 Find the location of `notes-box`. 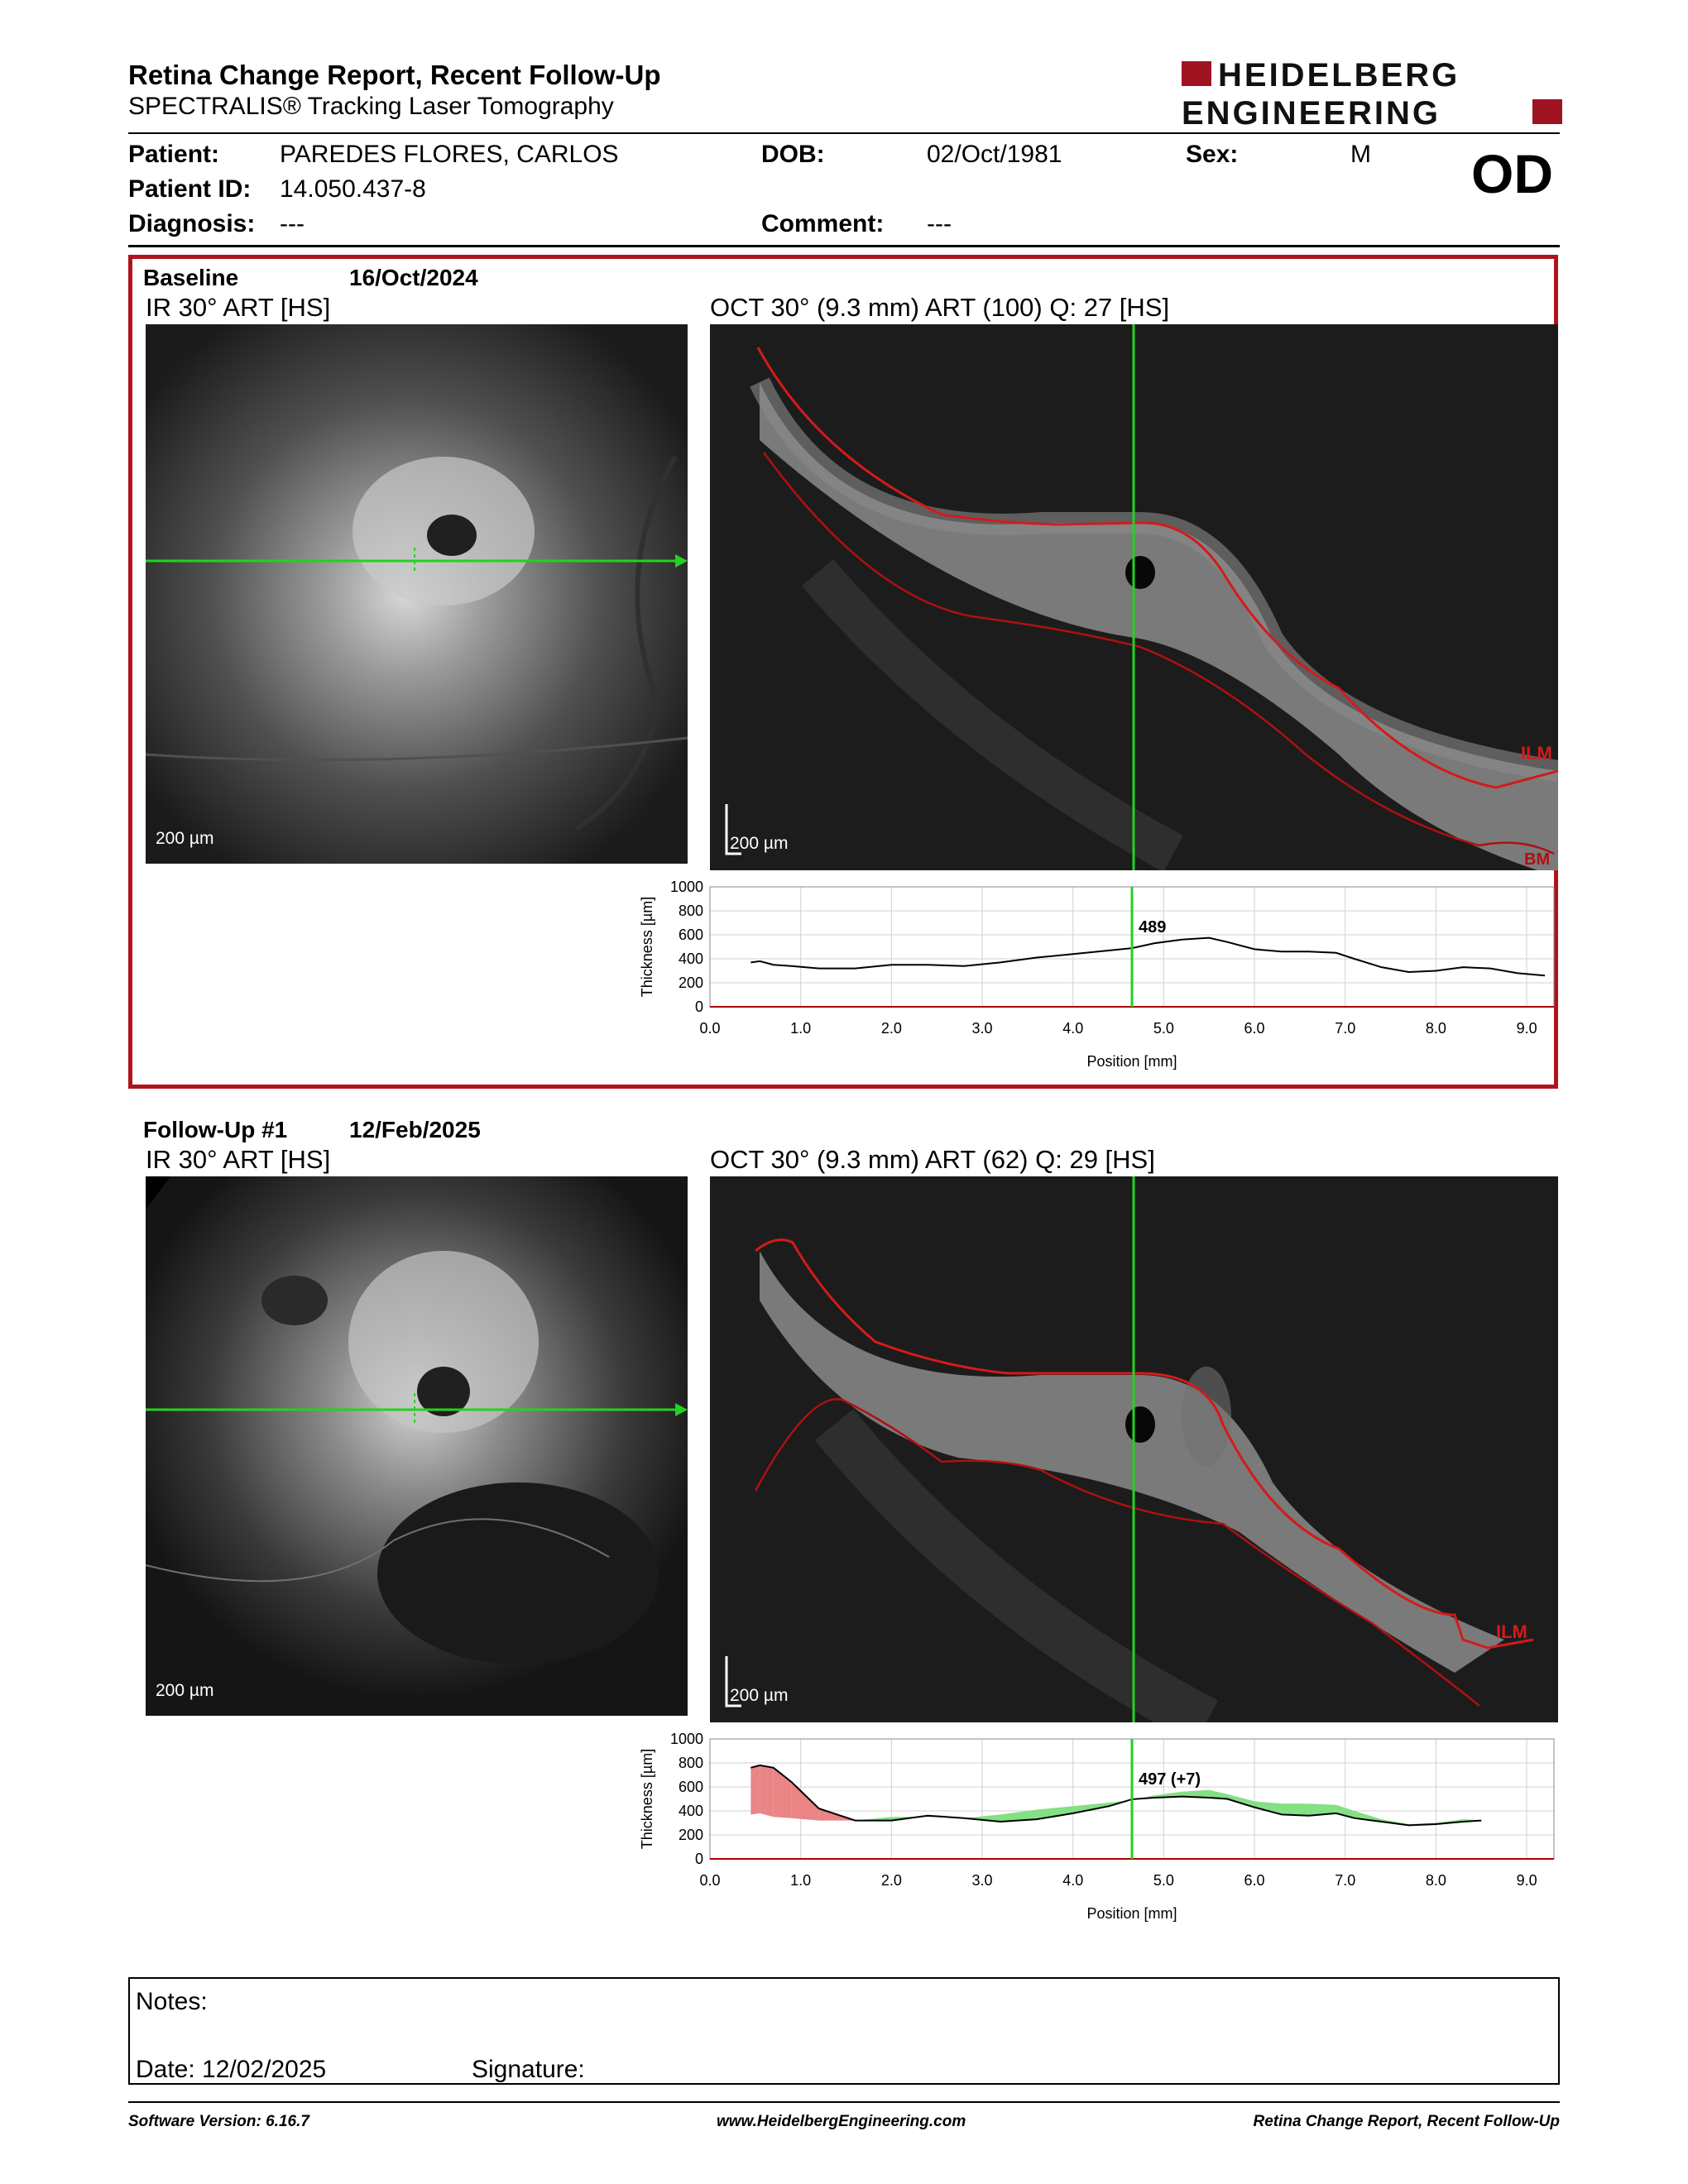

notes-box is located at coordinates (844, 2031).